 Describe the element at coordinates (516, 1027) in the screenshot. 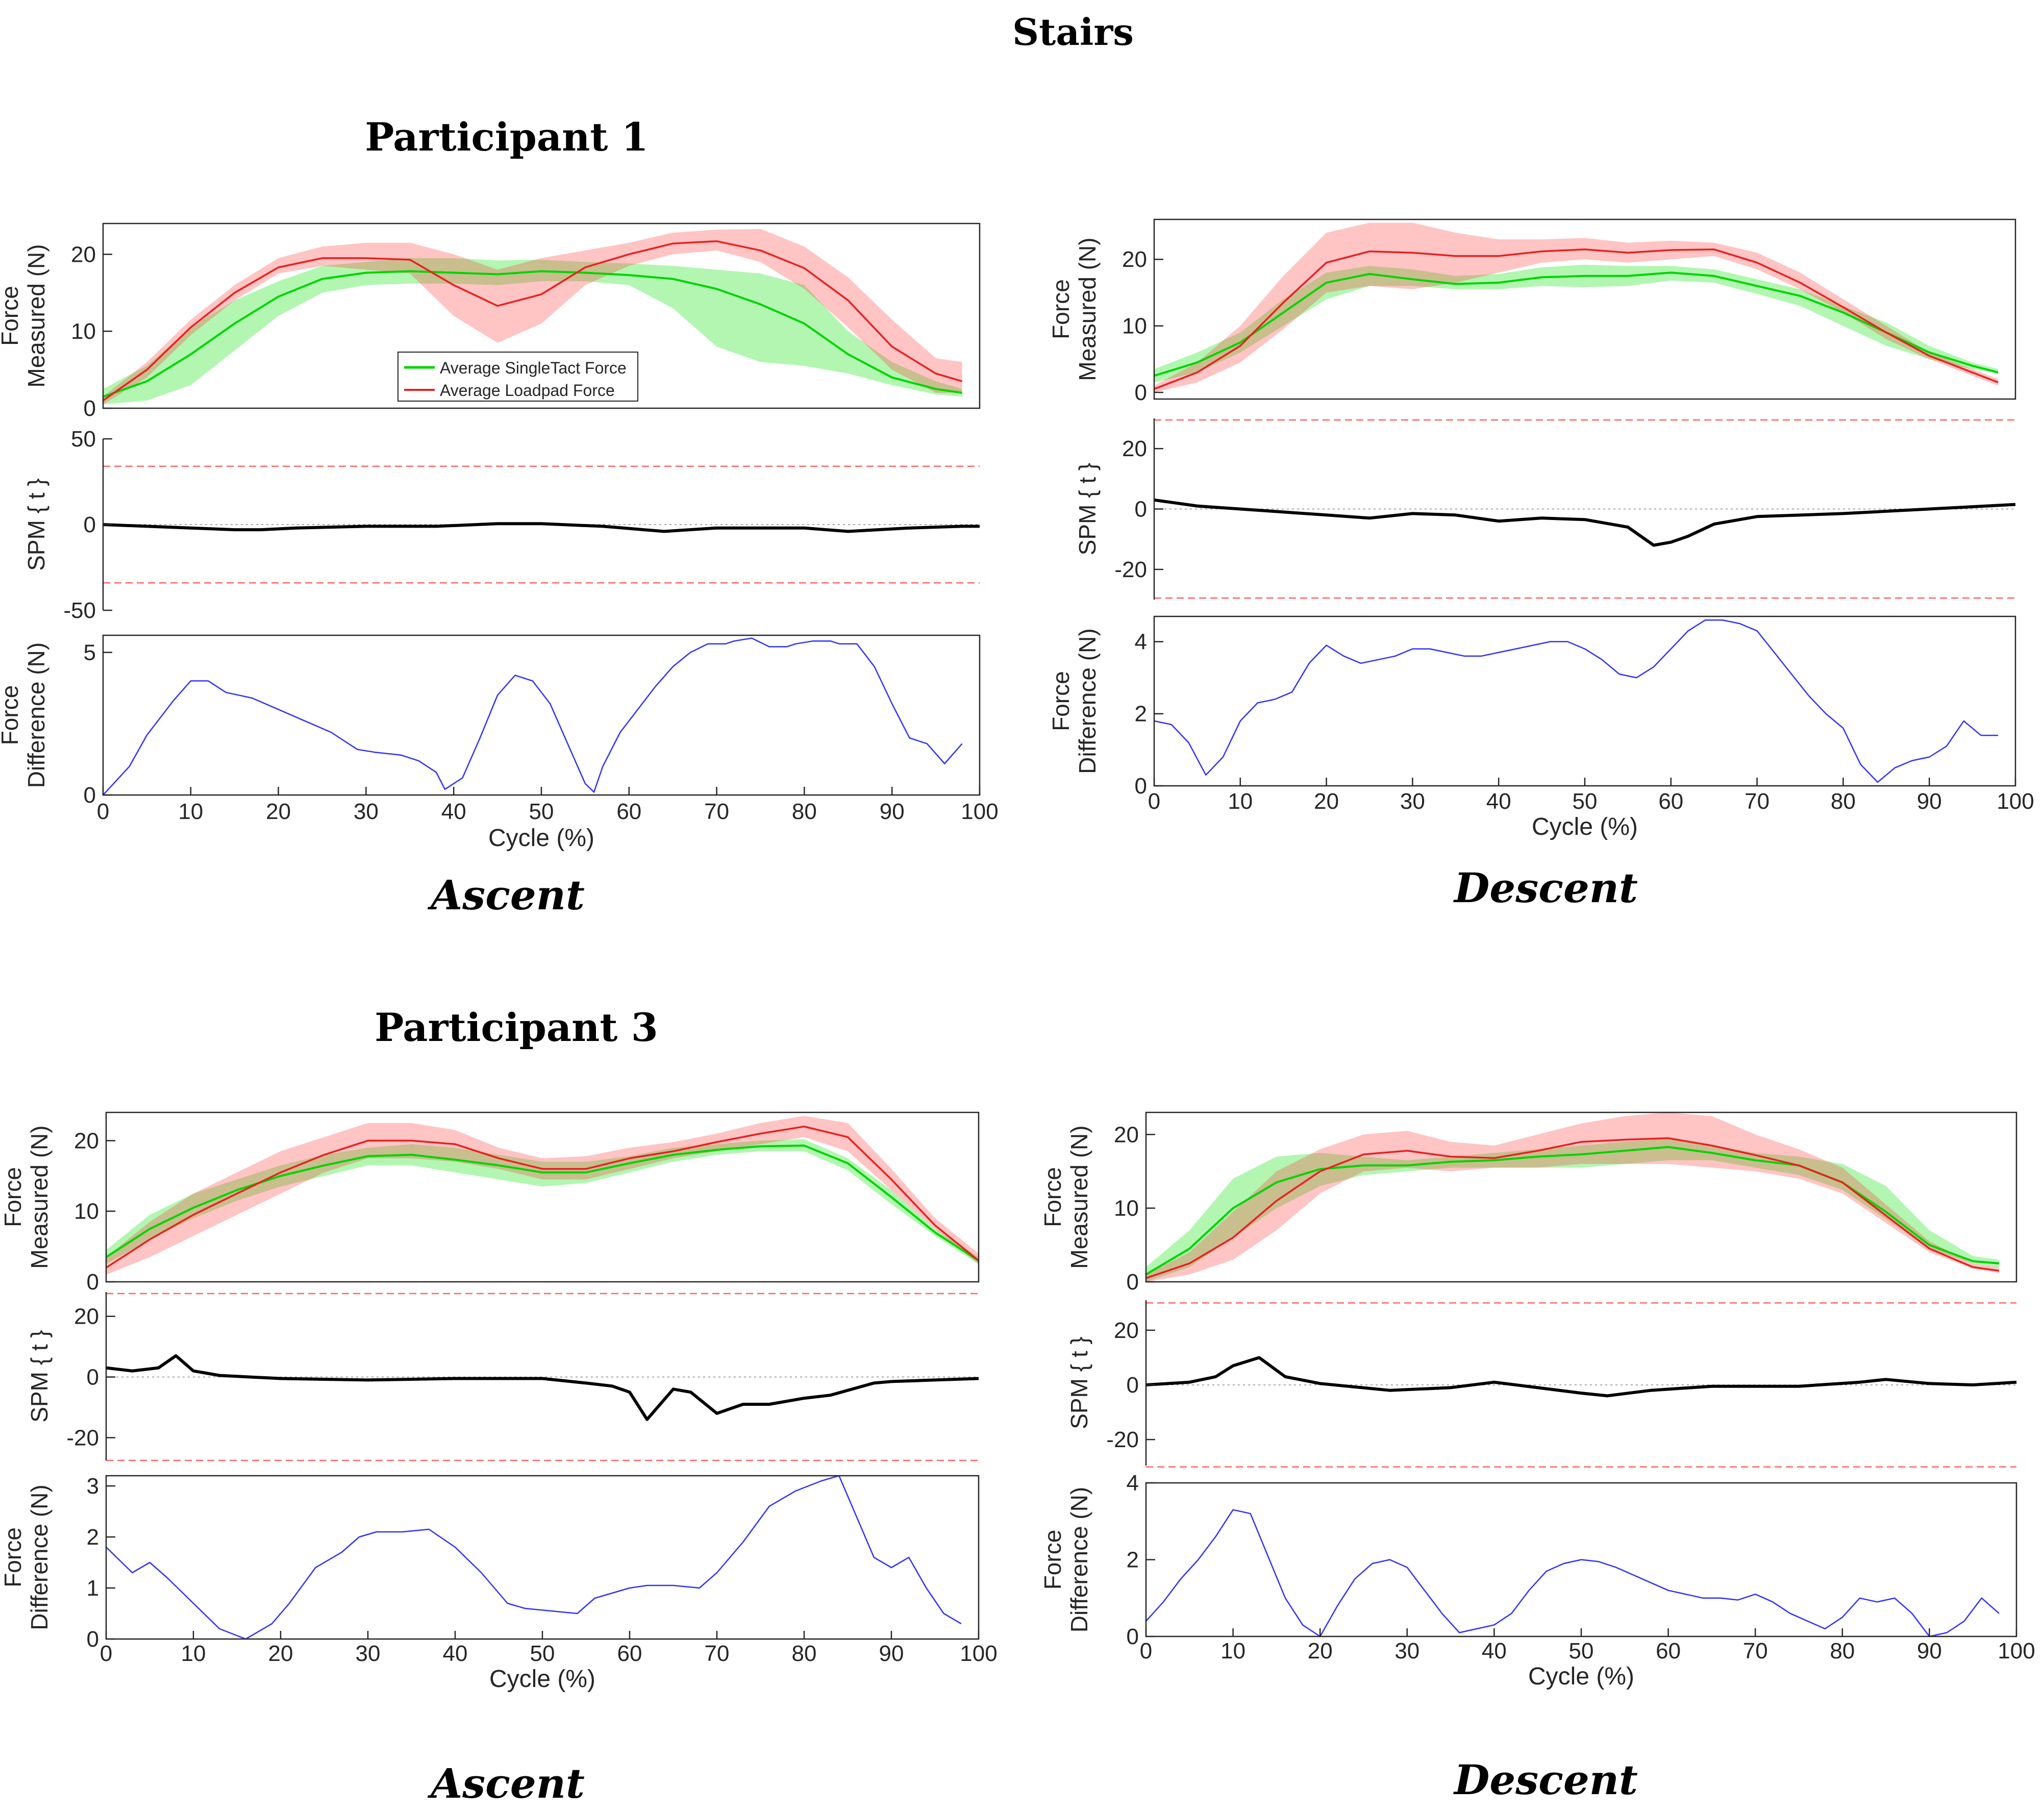

I see `participant-3-label: Participant 3` at that location.